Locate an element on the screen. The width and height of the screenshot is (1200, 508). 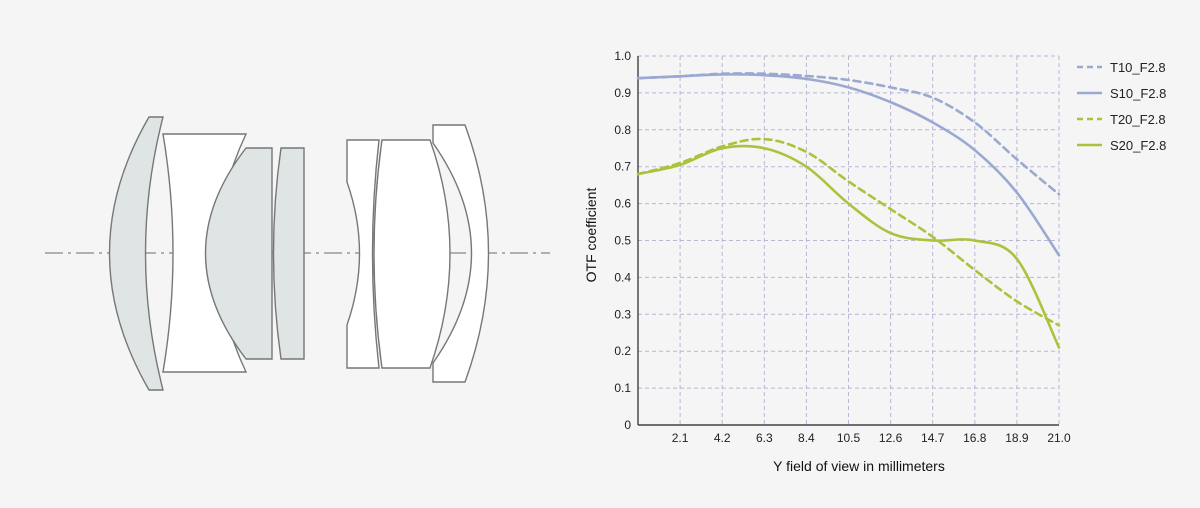
x-tick-label: 4.2 is located at coordinates (722, 438).